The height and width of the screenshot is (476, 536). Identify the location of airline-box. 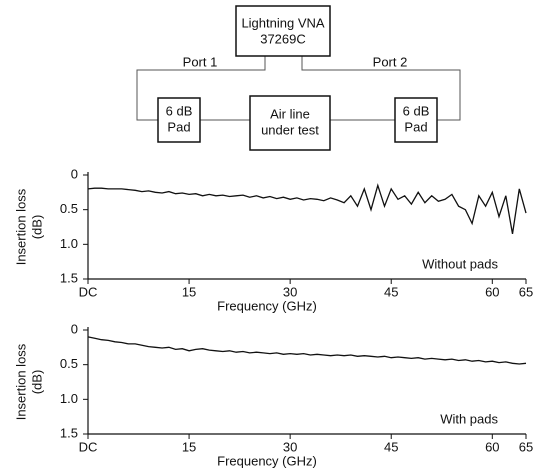
(290, 123).